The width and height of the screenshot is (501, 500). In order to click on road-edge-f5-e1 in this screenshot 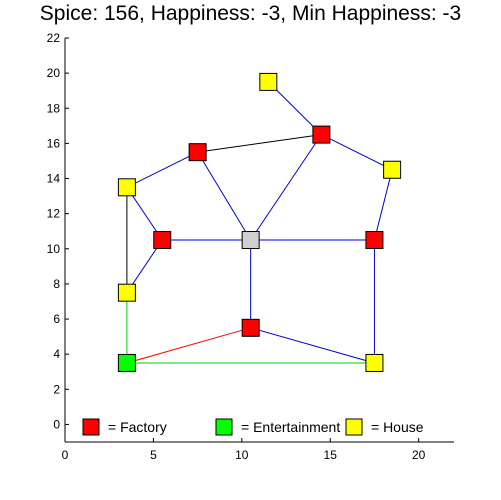, I will do `click(188, 345)`.